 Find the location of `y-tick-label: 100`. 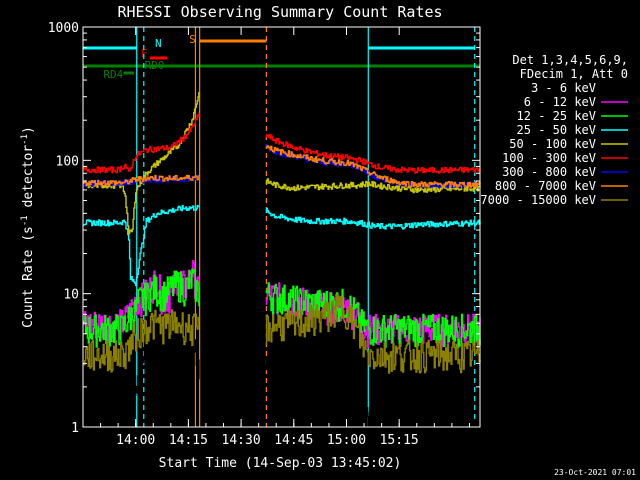

y-tick-label: 100 is located at coordinates (67, 161).